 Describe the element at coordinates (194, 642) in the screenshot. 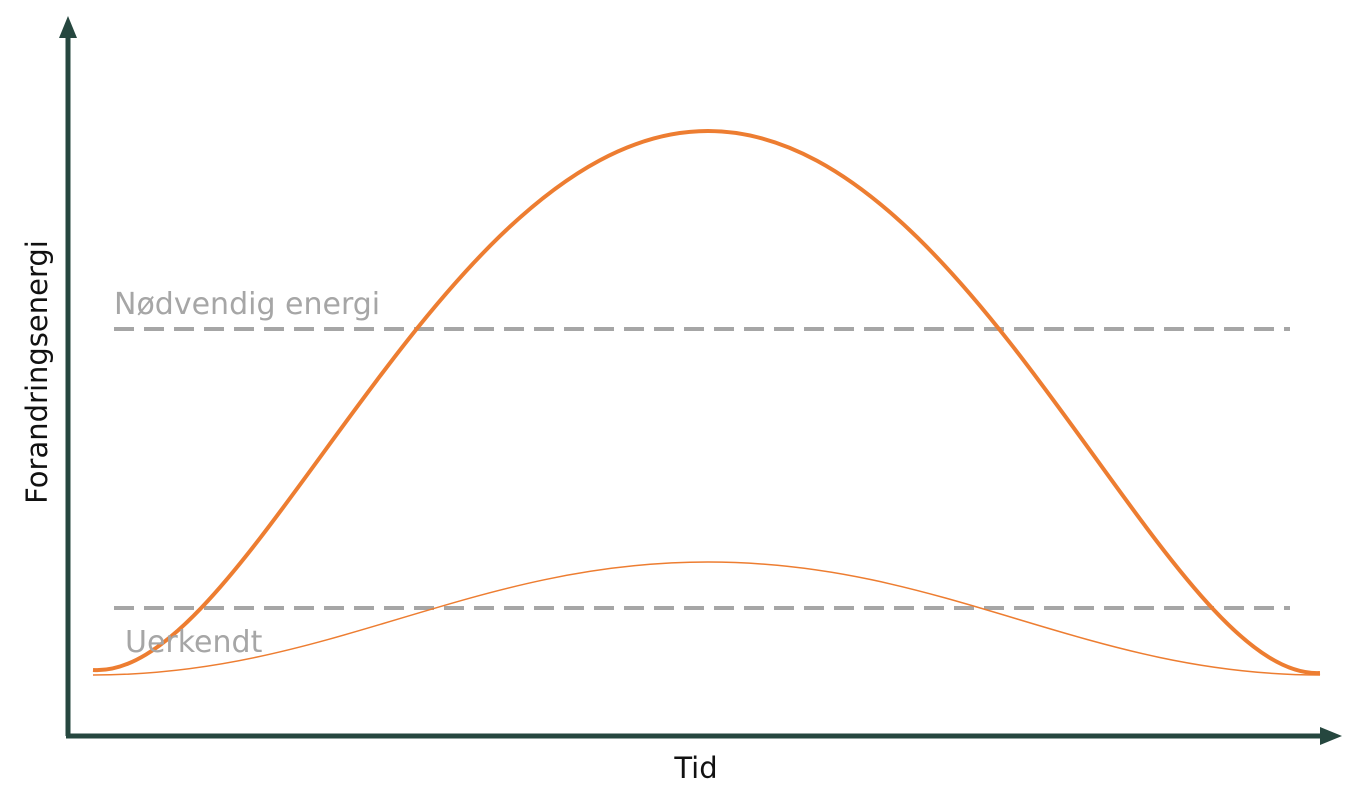

I see `unrecognized-label: Uerkendt` at that location.